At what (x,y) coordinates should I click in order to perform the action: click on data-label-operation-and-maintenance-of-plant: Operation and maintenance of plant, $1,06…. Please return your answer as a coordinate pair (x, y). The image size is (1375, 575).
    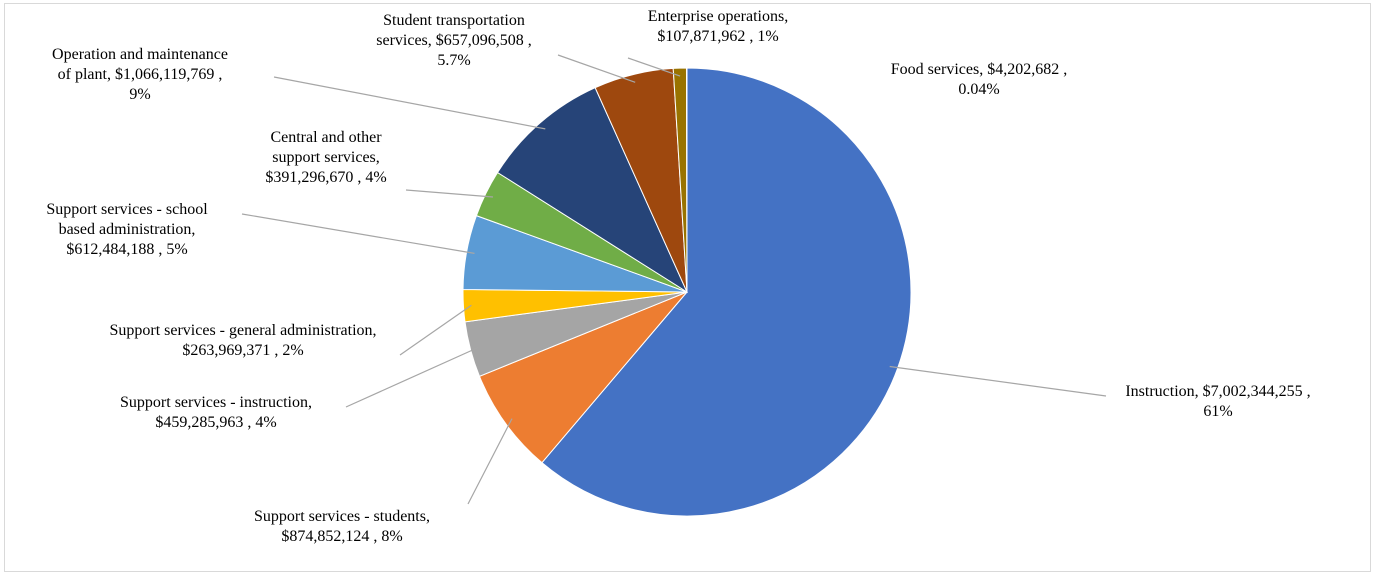
    Looking at the image, I should click on (140, 74).